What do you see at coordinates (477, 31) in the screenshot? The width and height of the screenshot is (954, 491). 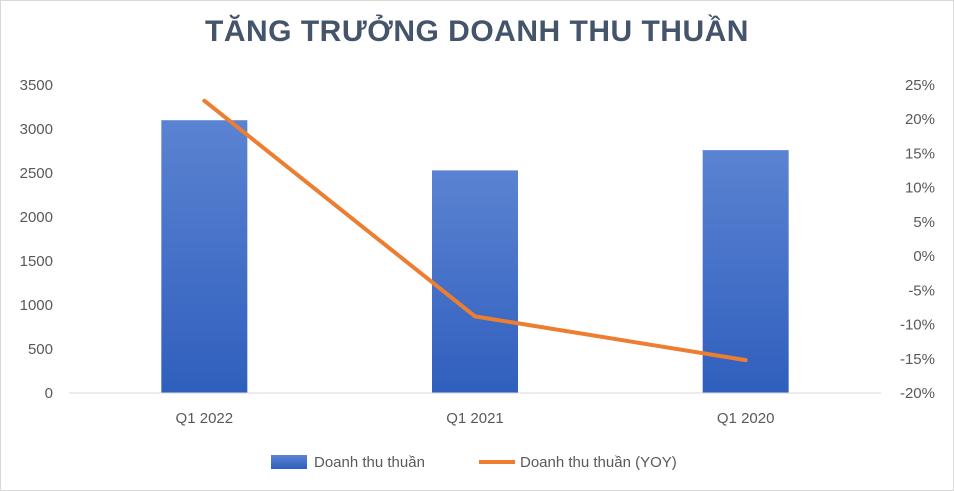 I see `chart-title: TĂNG TRƯỞNG DOANH THU THUẦN` at bounding box center [477, 31].